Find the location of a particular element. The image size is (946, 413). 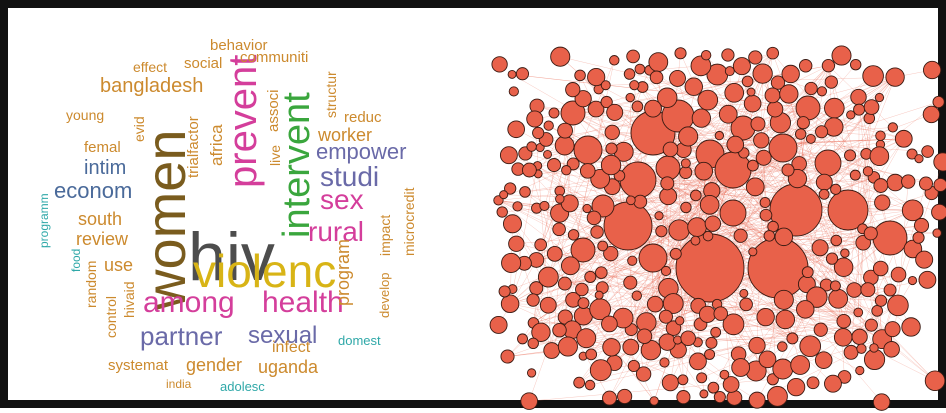

word-young: young is located at coordinates (85, 115).